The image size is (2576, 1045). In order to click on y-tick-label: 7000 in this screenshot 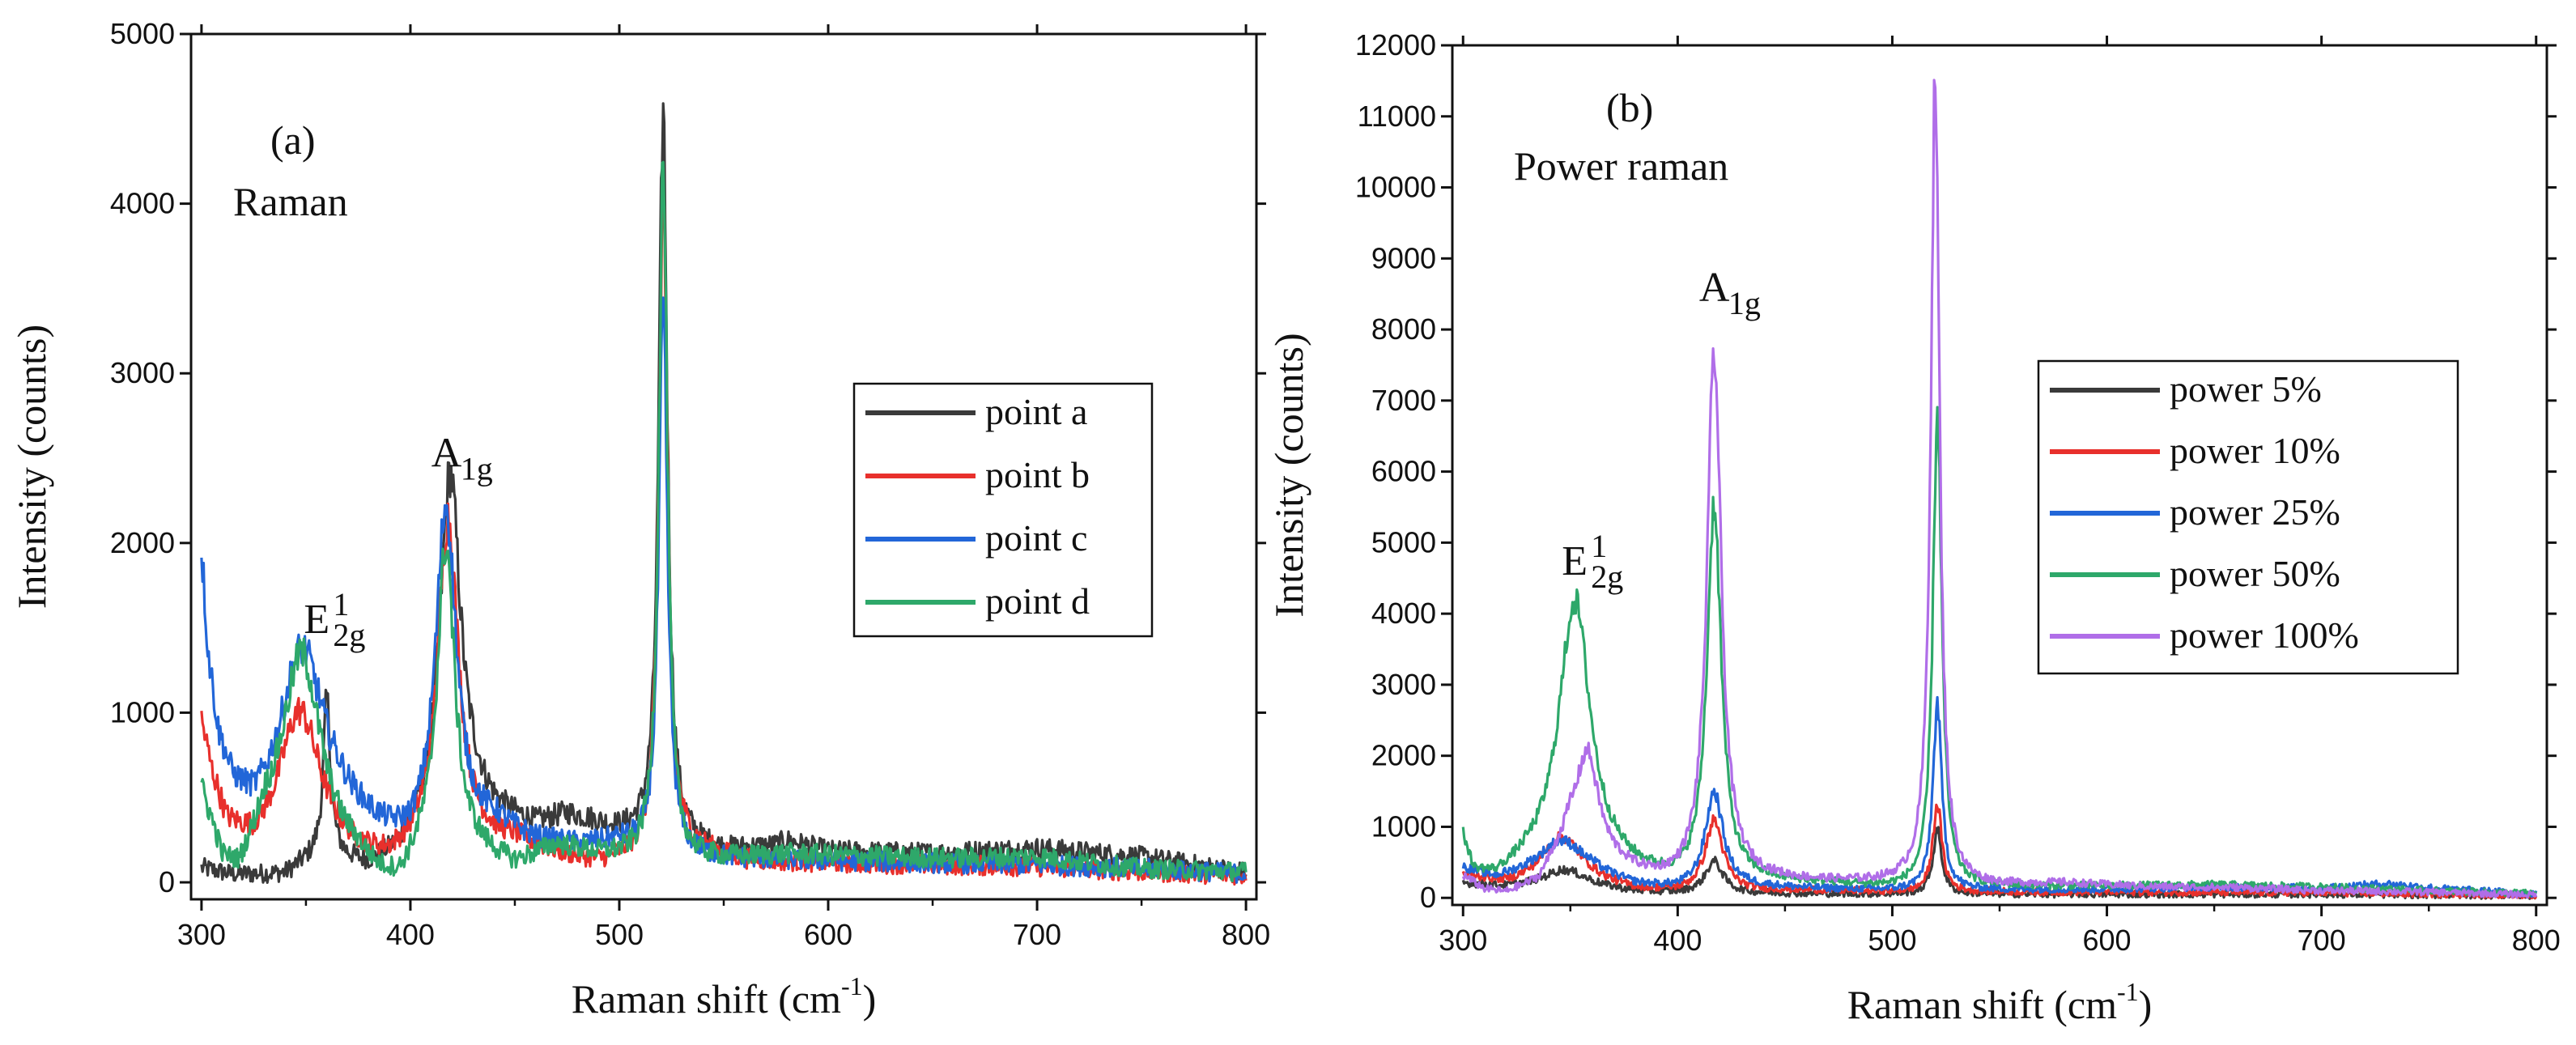, I will do `click(1404, 400)`.